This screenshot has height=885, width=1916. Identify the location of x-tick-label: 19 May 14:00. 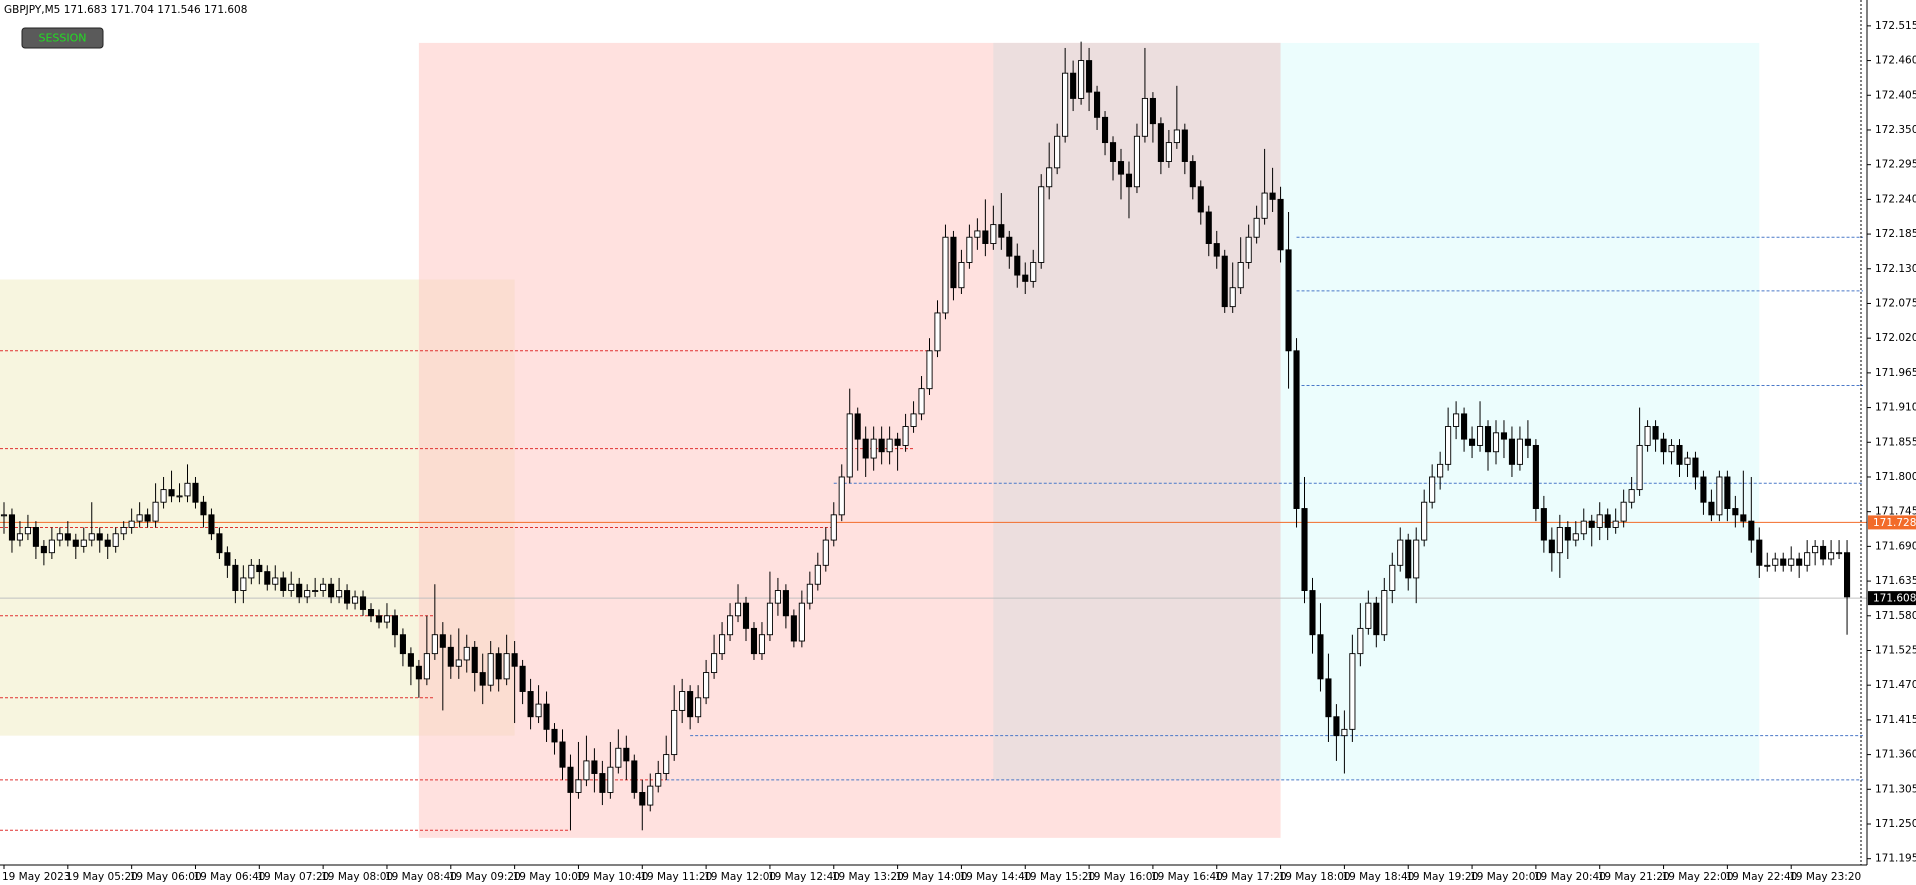
(932, 877).